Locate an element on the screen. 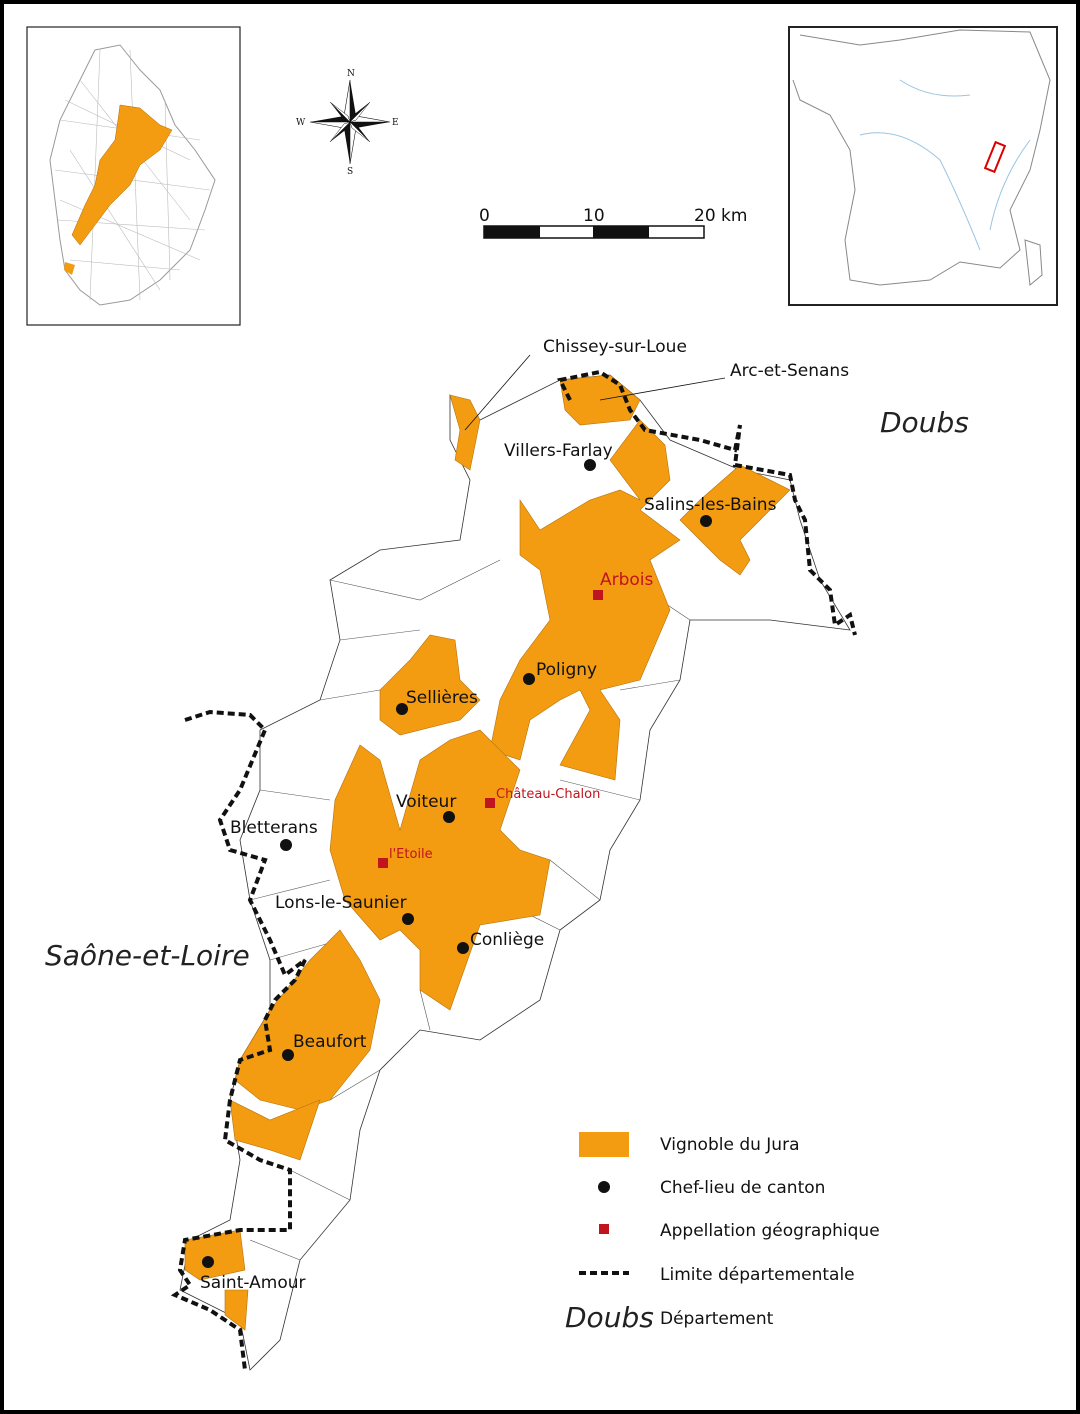  legend-vineyard: Vignoble du Jura is located at coordinates (730, 1145).